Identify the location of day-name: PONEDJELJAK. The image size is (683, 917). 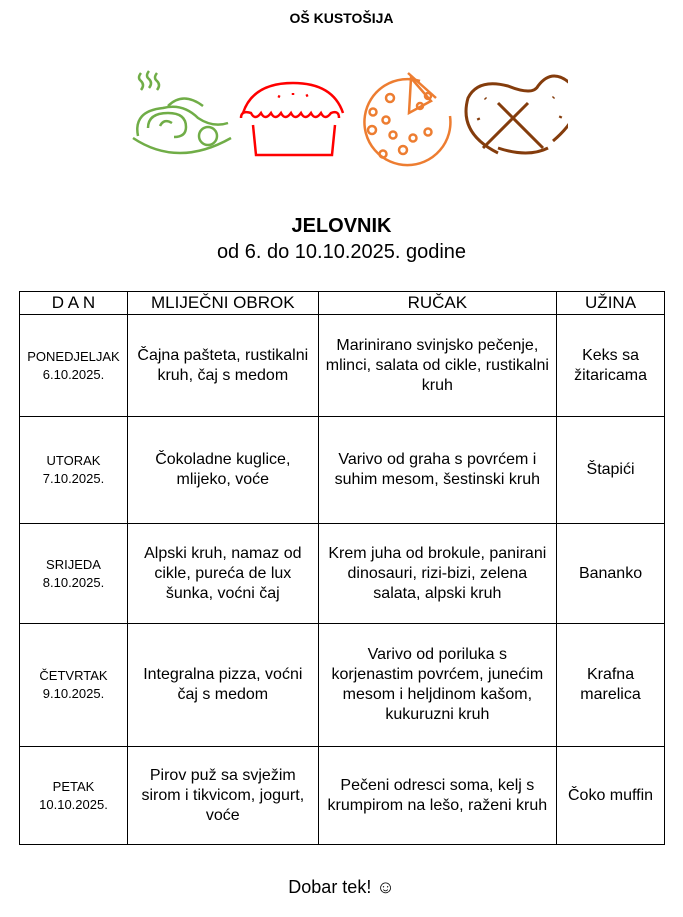
(73, 356).